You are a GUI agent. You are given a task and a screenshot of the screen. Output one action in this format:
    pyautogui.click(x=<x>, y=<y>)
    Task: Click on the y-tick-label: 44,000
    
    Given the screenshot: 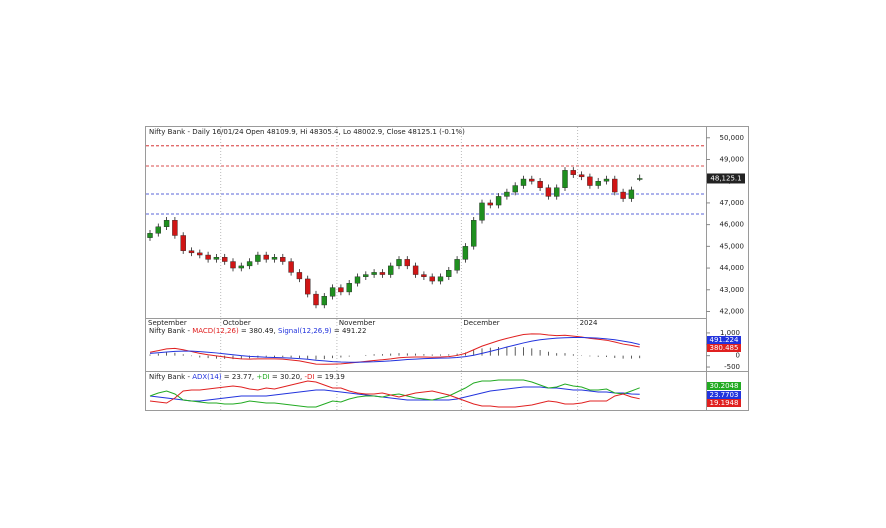 What is the action you would take?
    pyautogui.click(x=732, y=268)
    